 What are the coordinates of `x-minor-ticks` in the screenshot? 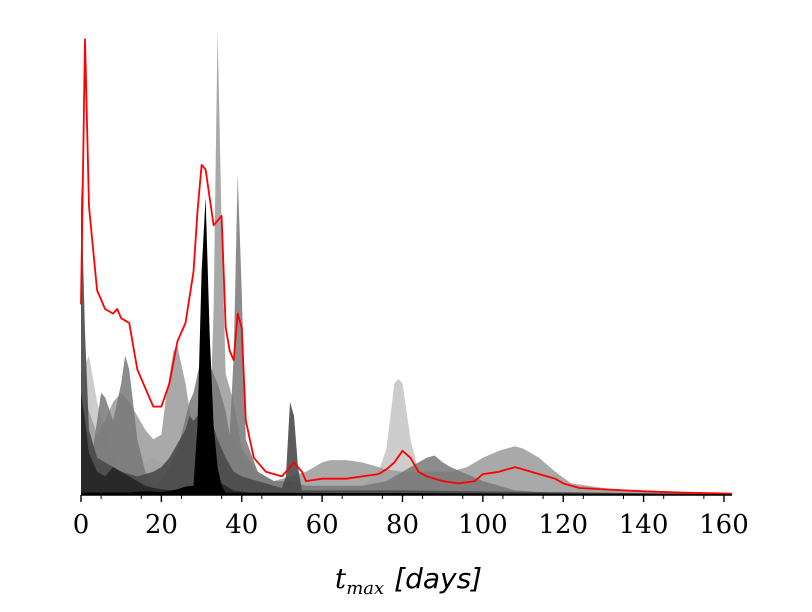 It's located at (402, 497).